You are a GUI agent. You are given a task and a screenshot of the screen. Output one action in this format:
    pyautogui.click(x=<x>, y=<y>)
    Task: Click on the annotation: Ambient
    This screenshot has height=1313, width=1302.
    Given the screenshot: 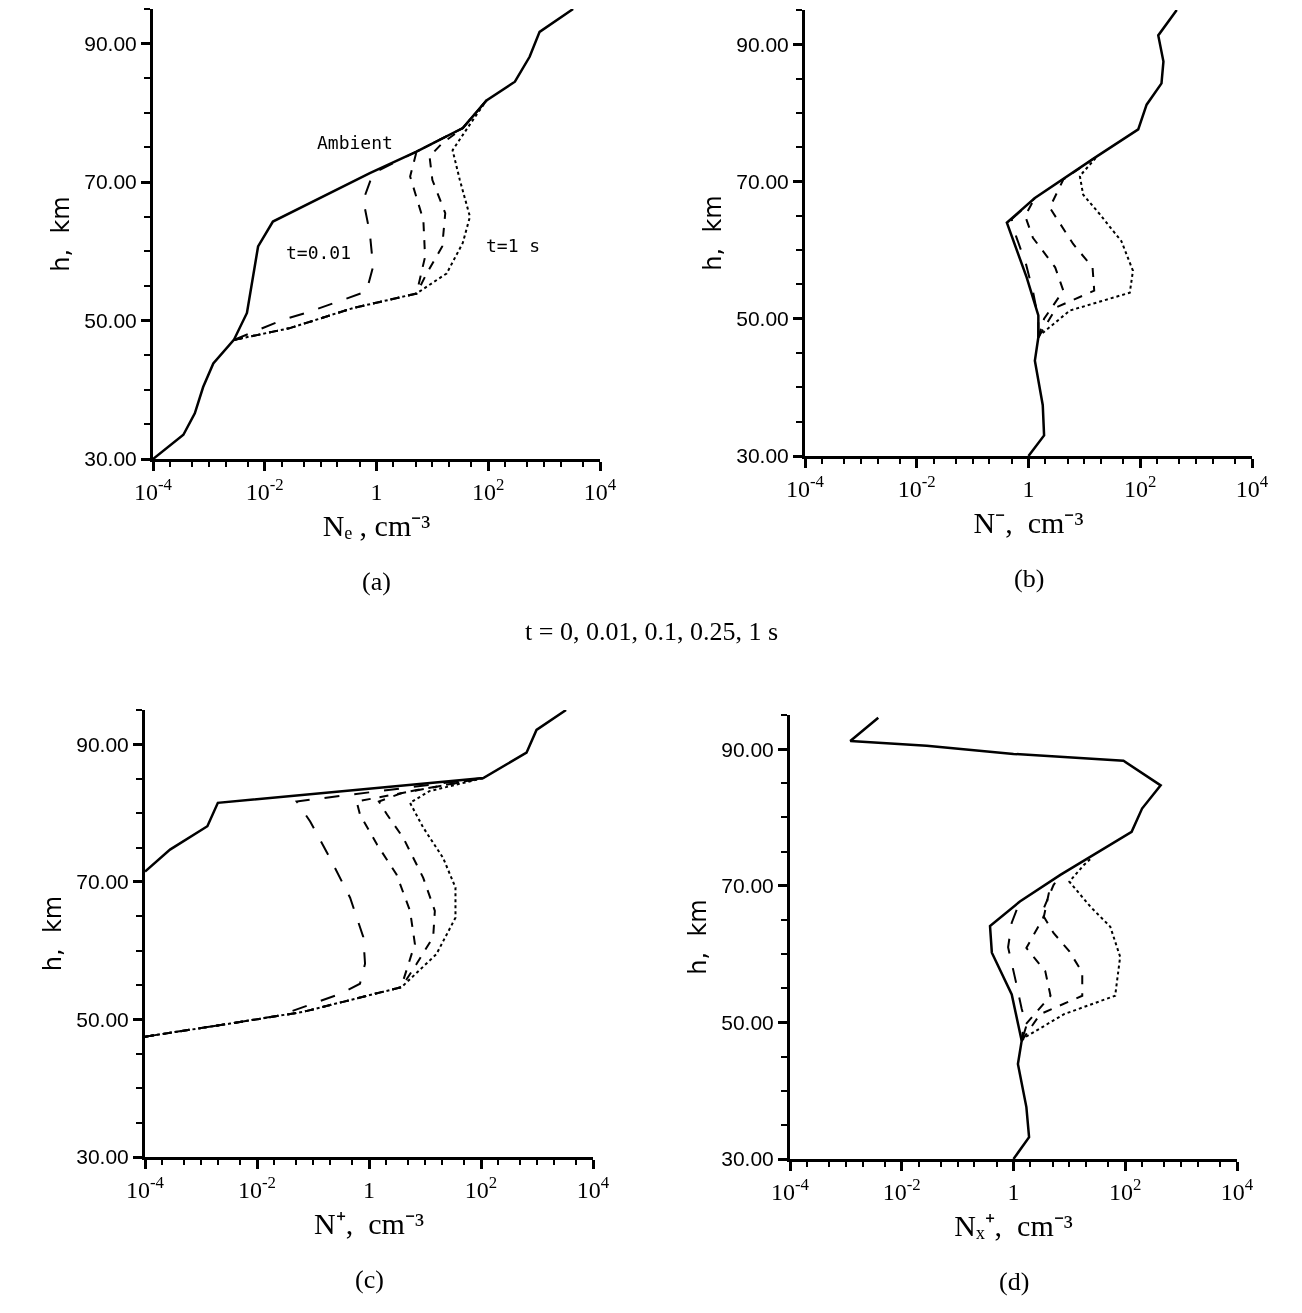 What is the action you would take?
    pyautogui.click(x=355, y=142)
    